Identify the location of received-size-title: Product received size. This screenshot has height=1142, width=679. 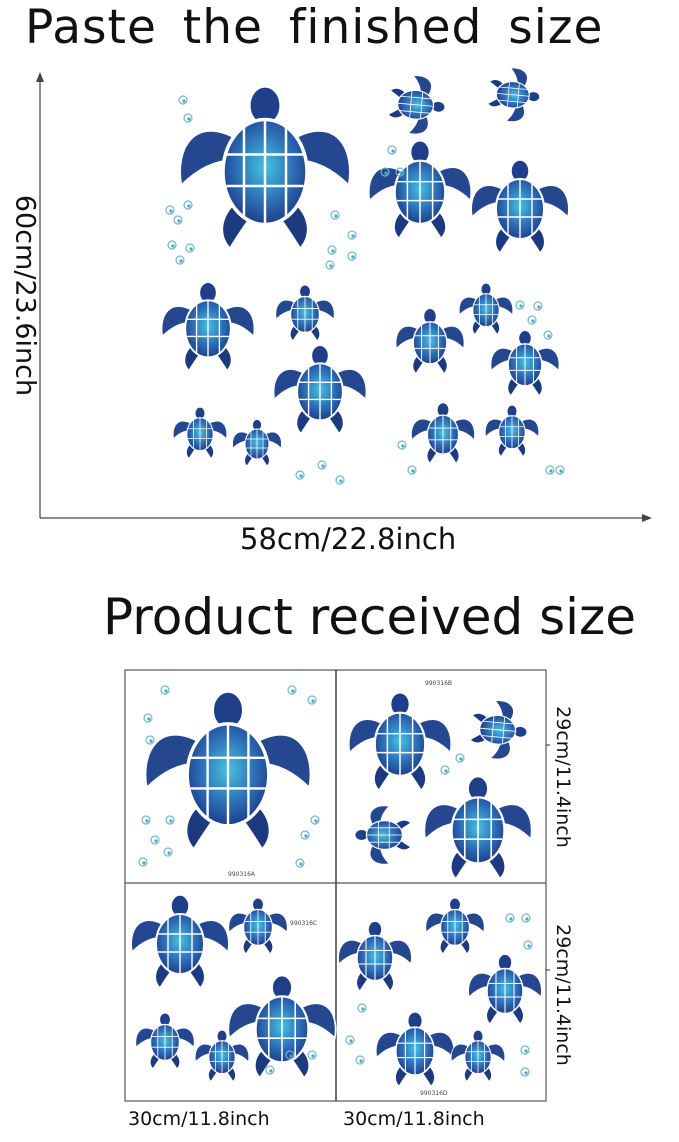
(370, 617).